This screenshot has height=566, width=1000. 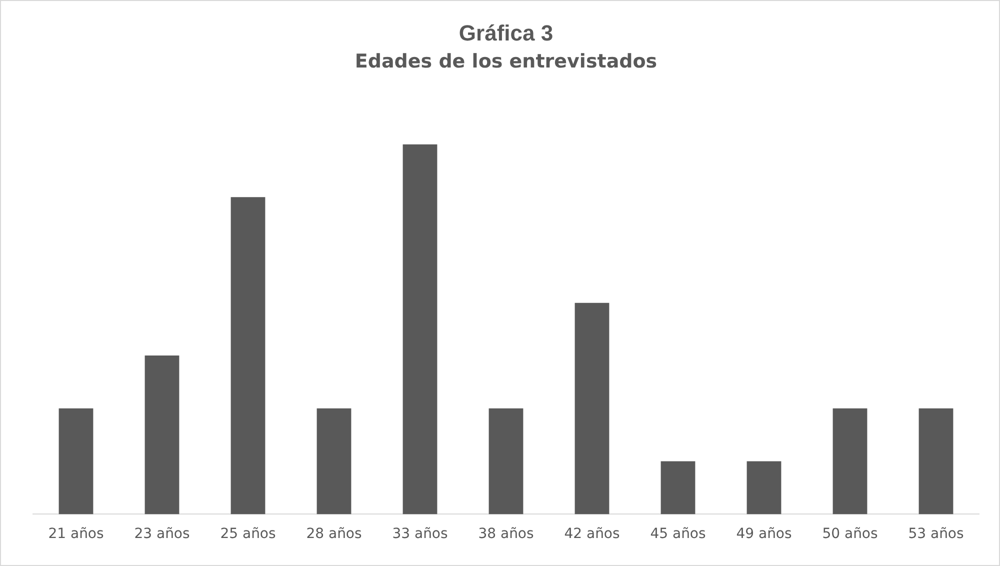 What do you see at coordinates (506, 61) in the screenshot?
I see `chart-subtitle: Edades de los entrevistados` at bounding box center [506, 61].